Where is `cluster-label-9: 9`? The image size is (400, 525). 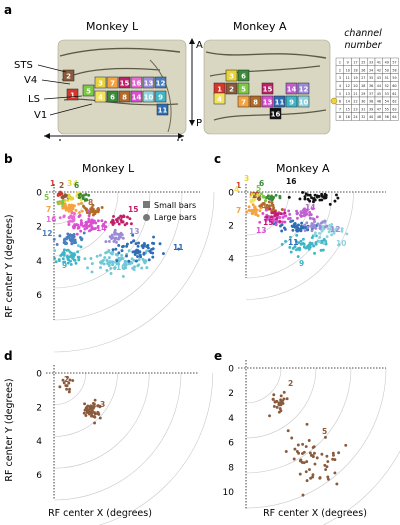 cluster-label-9: 9 is located at coordinates (301, 263).